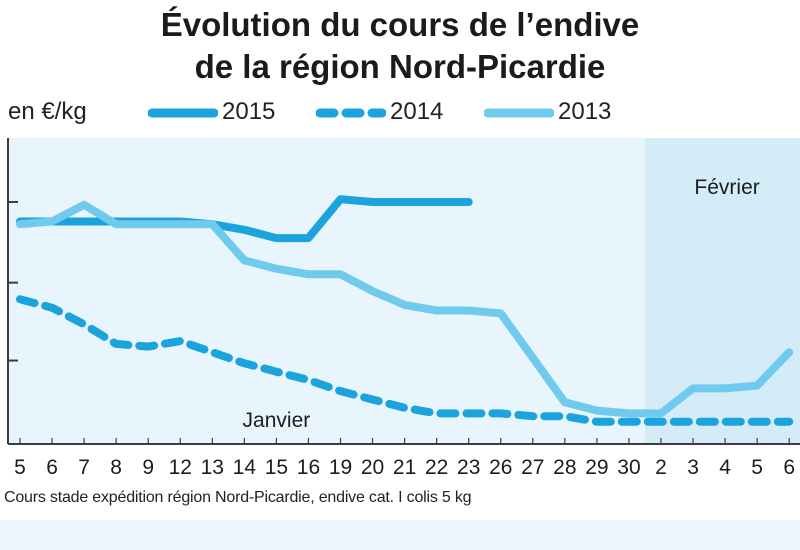 This screenshot has height=550, width=800. I want to click on chart-title-line-2: de la région Nord-Picardie, so click(400, 66).